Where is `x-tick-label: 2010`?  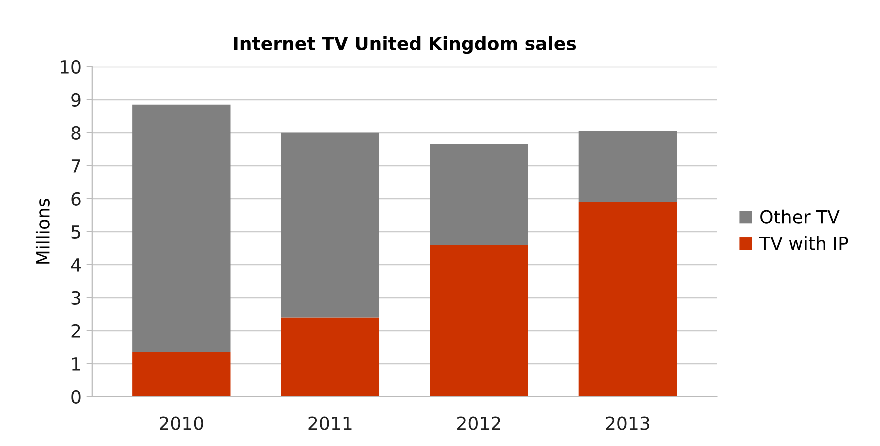 x-tick-label: 2010 is located at coordinates (182, 423).